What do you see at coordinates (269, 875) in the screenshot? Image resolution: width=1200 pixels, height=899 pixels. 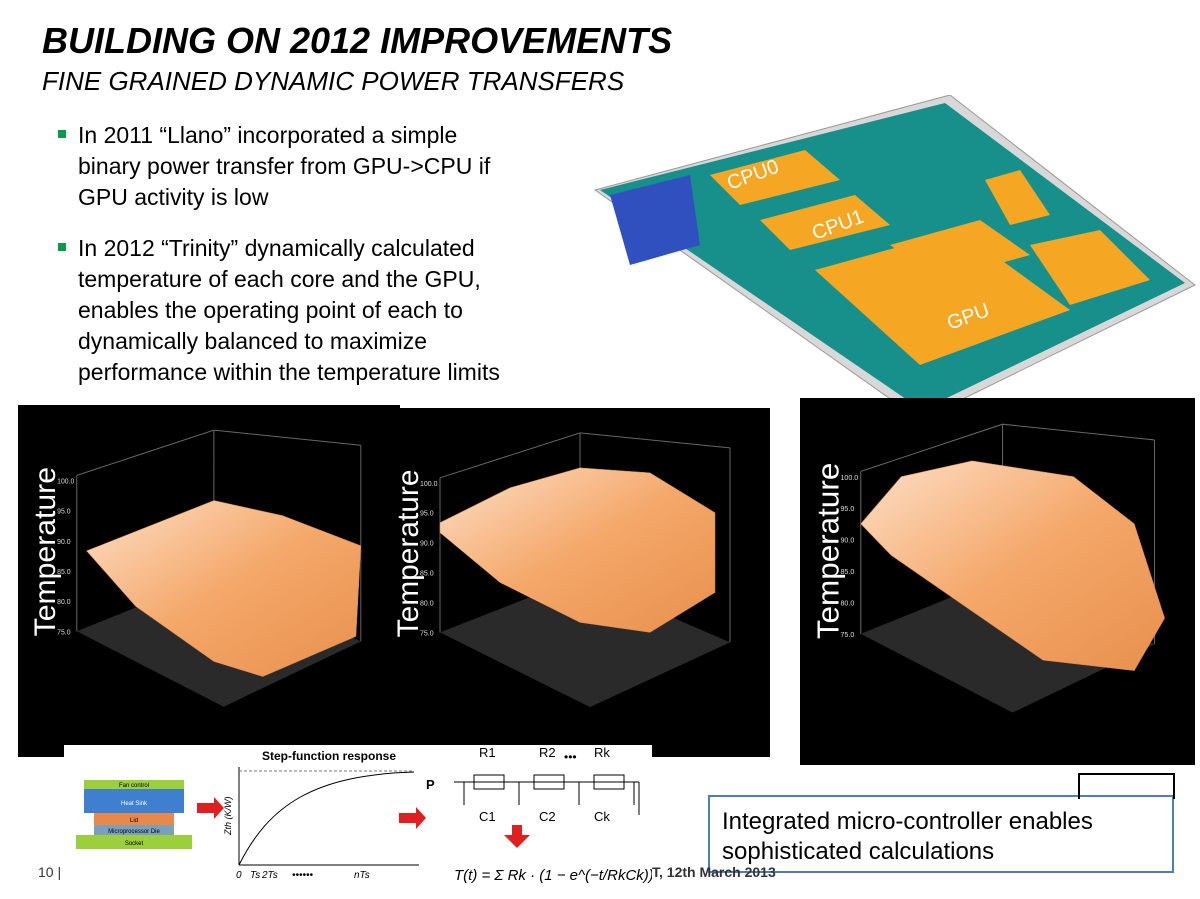 I see `x-label: 2Ts` at bounding box center [269, 875].